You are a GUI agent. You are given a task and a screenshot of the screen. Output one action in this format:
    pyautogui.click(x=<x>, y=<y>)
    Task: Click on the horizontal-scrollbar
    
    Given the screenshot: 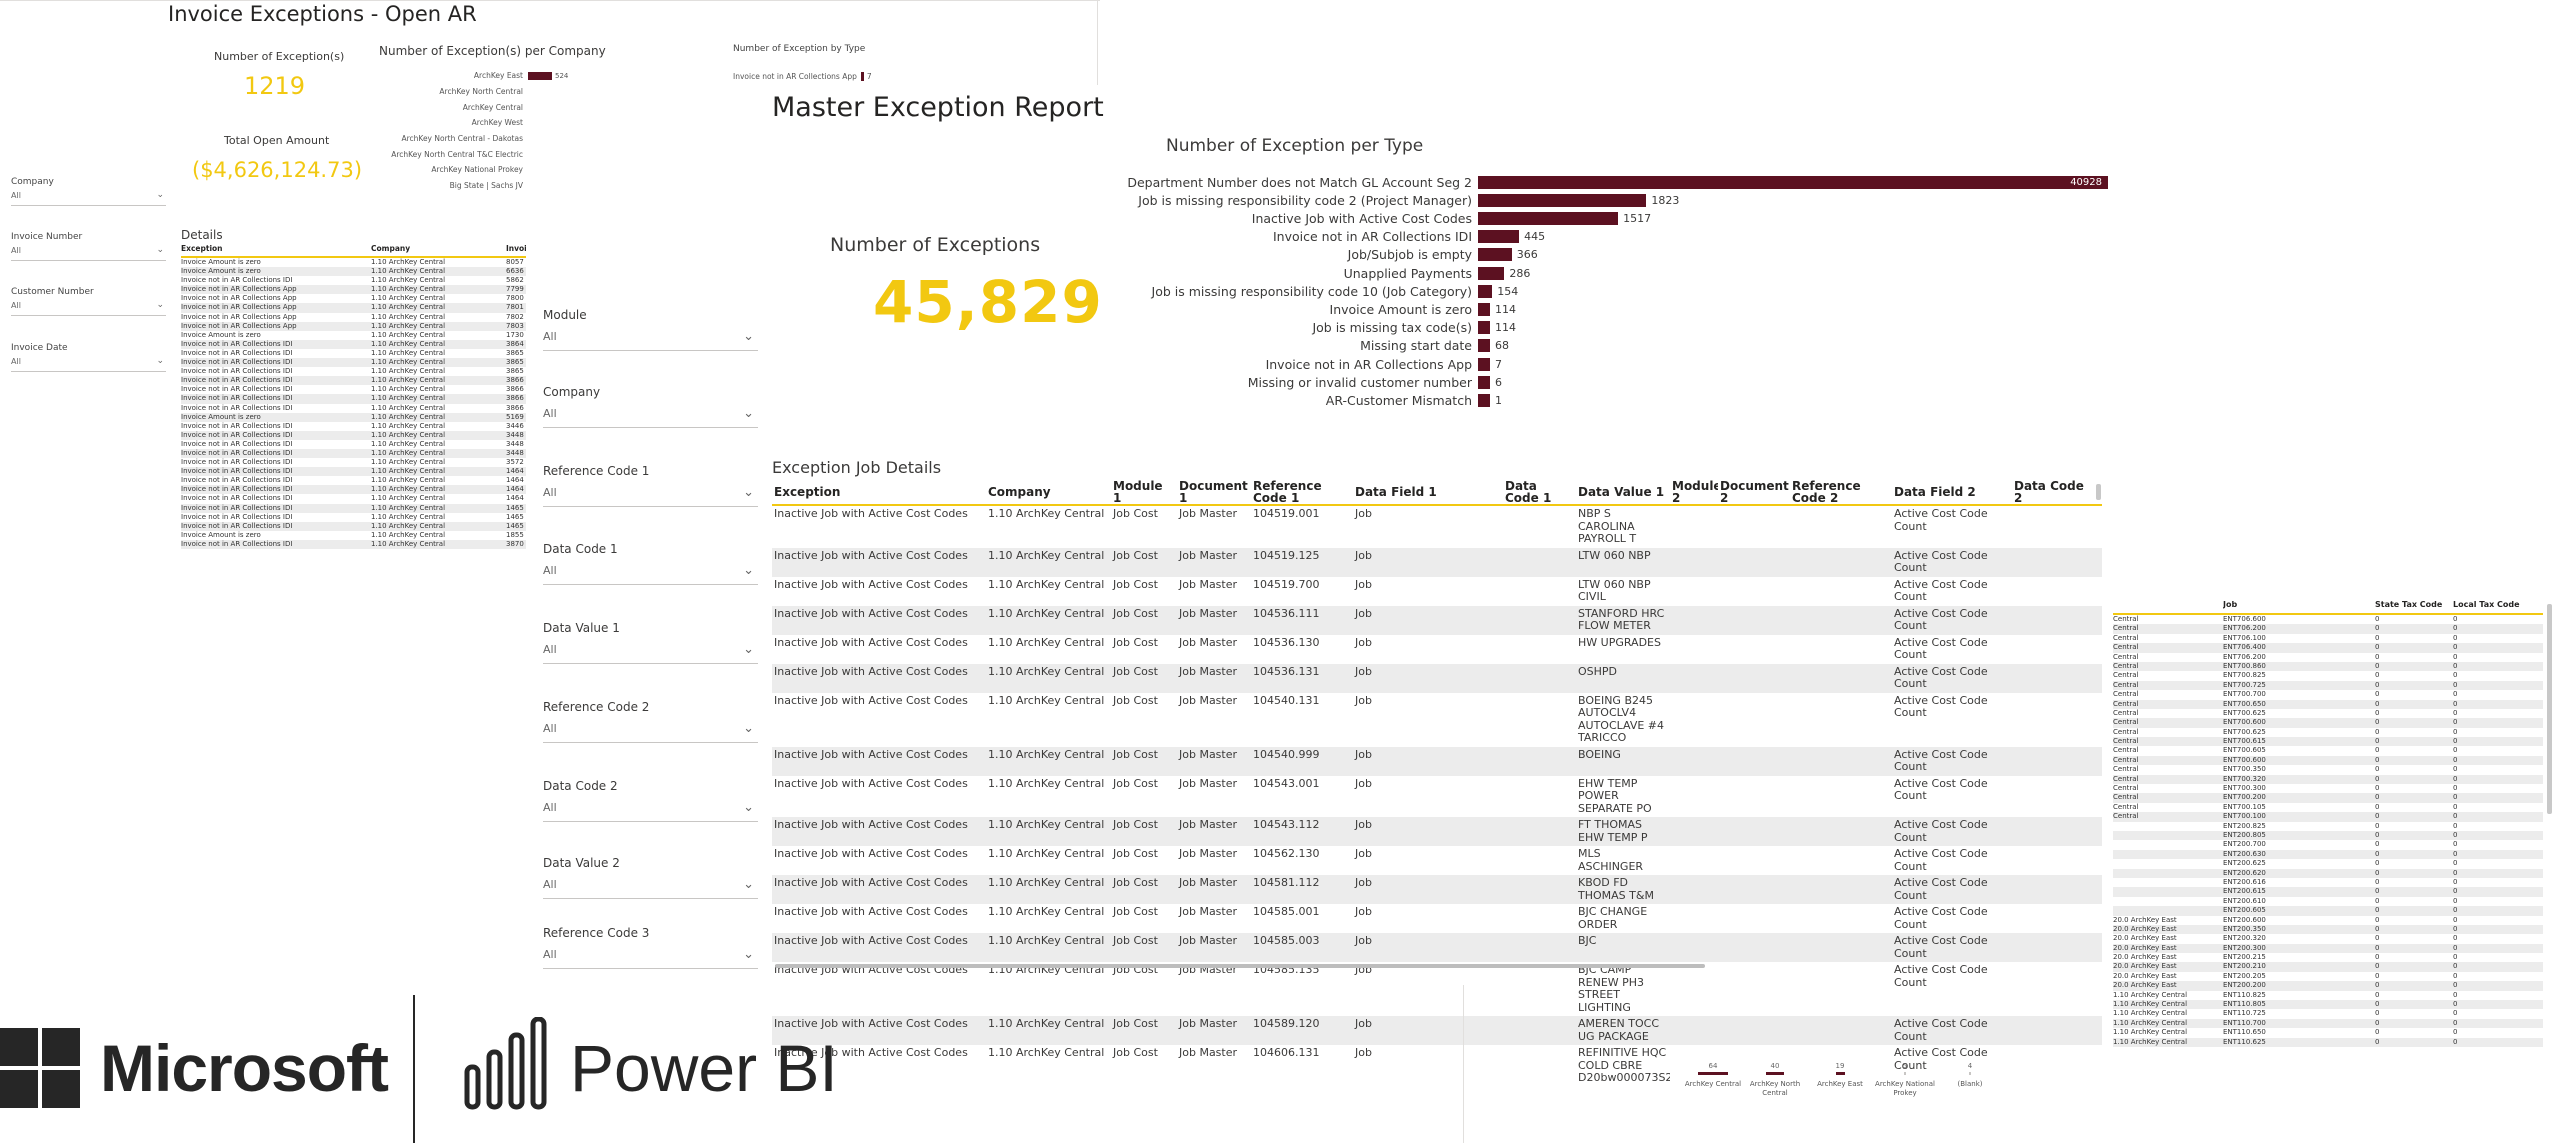 What is the action you would take?
    pyautogui.click(x=1240, y=966)
    